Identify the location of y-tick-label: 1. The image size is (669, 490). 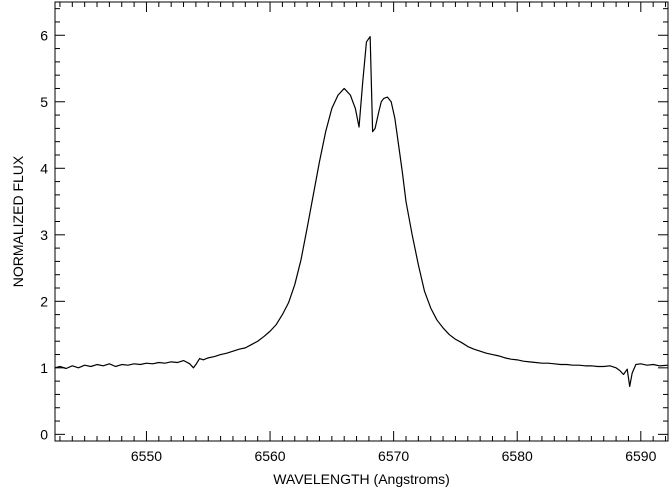
(44, 368).